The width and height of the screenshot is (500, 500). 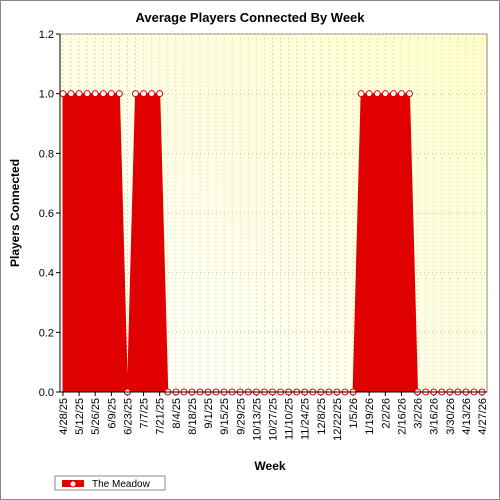 What do you see at coordinates (386, 413) in the screenshot?
I see `x-tick-label: 2/2/26` at bounding box center [386, 413].